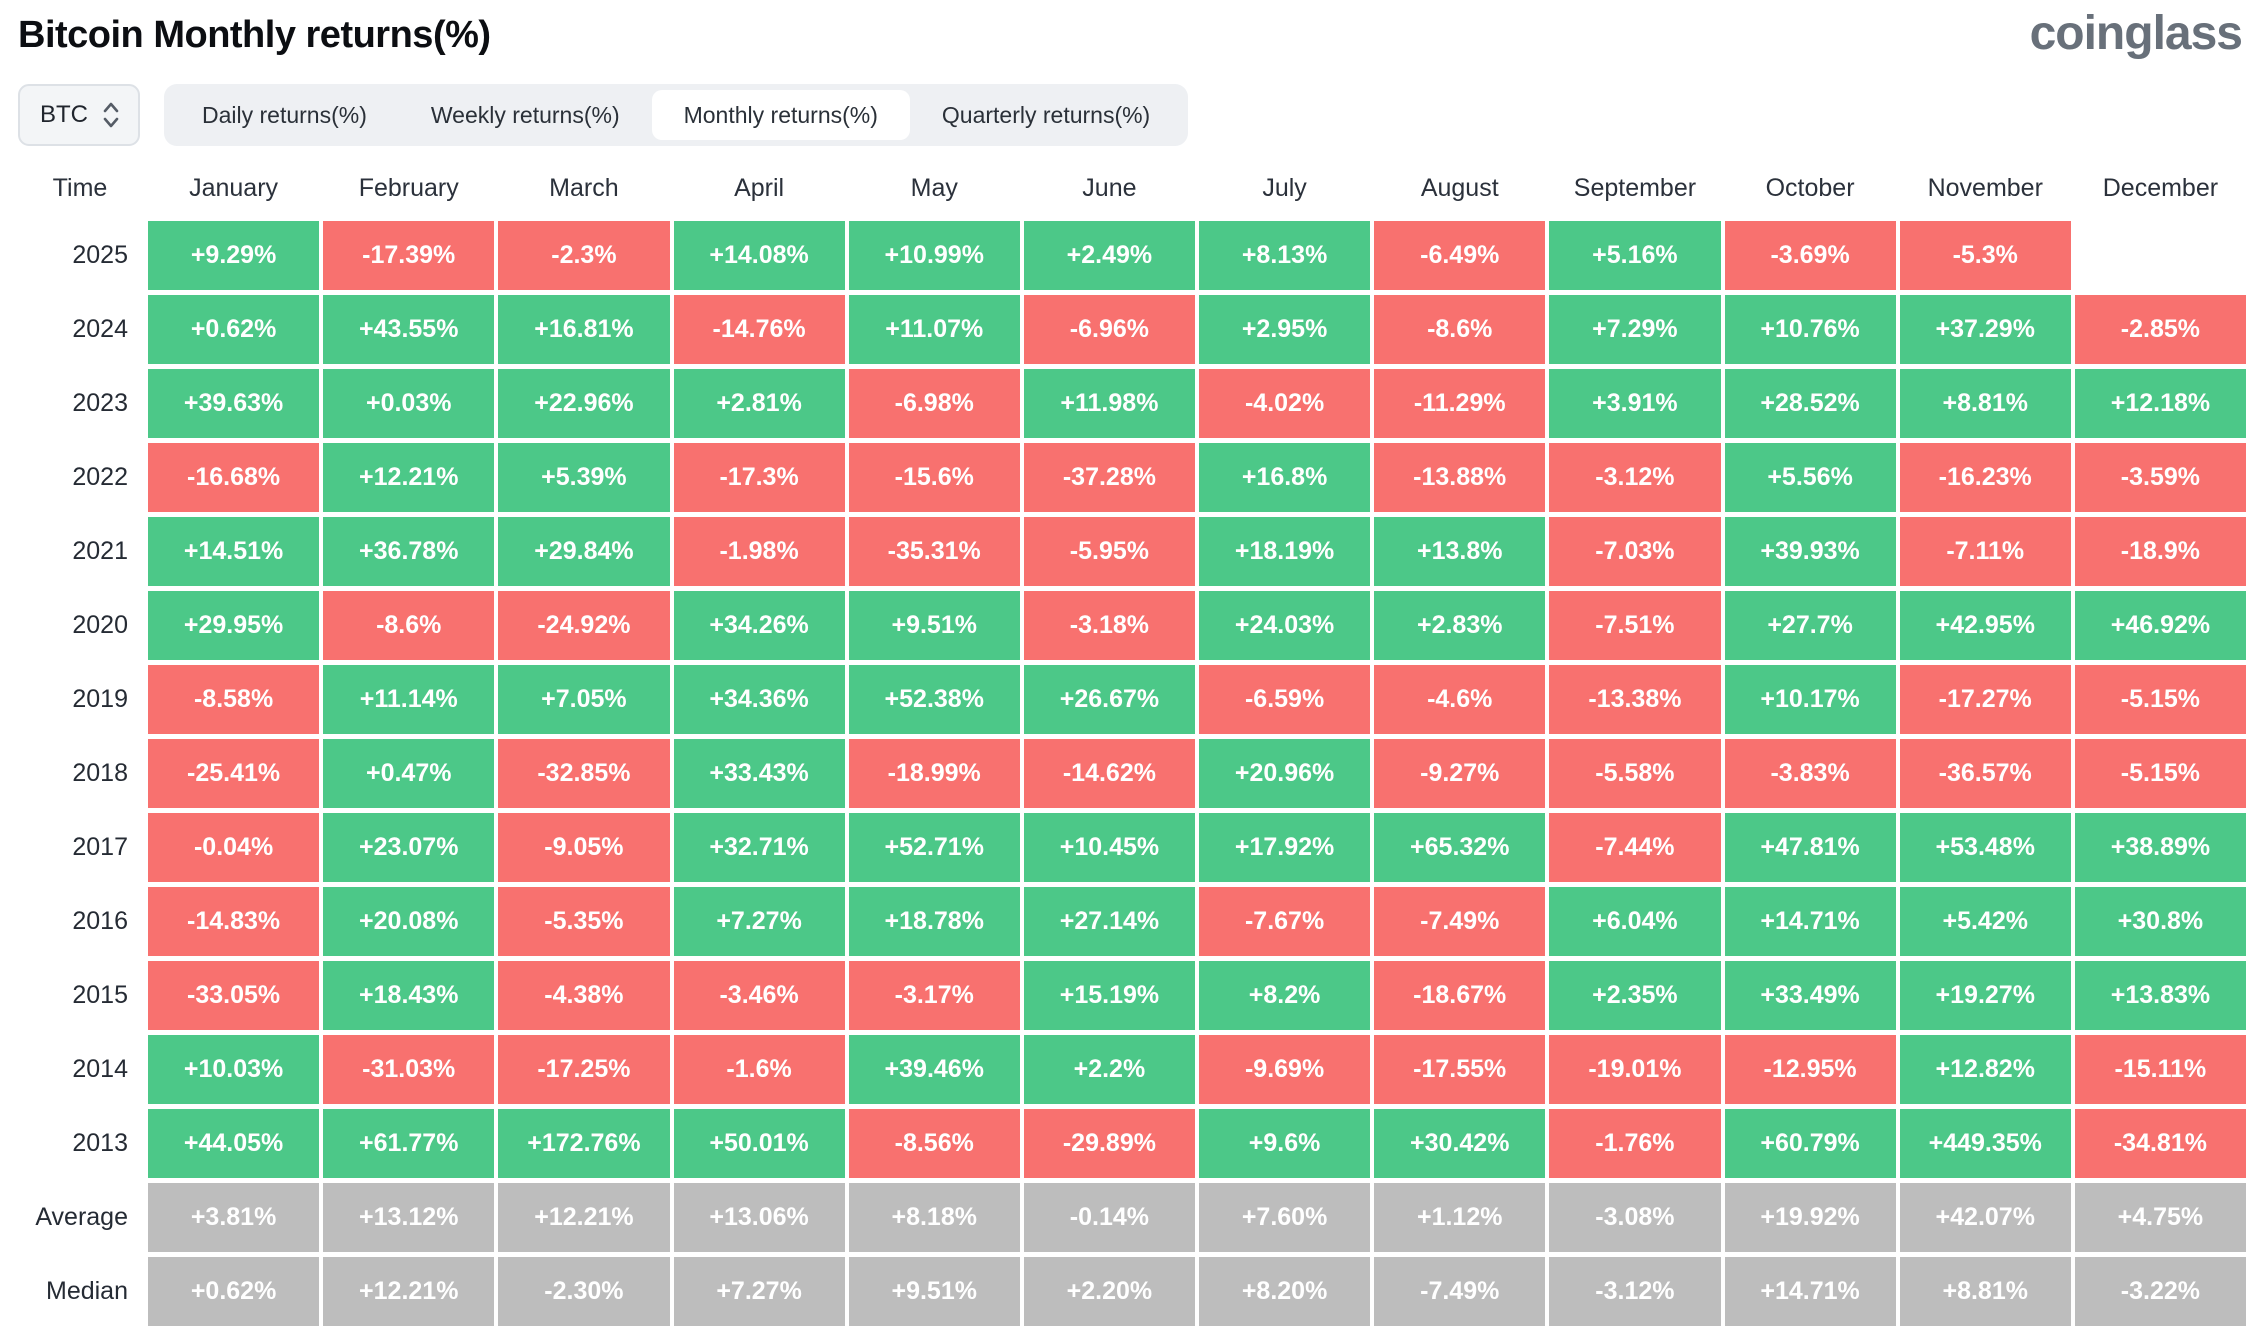 This screenshot has height=1334, width=2262. What do you see at coordinates (759, 773) in the screenshot?
I see `cell-2018-april: +33.43%` at bounding box center [759, 773].